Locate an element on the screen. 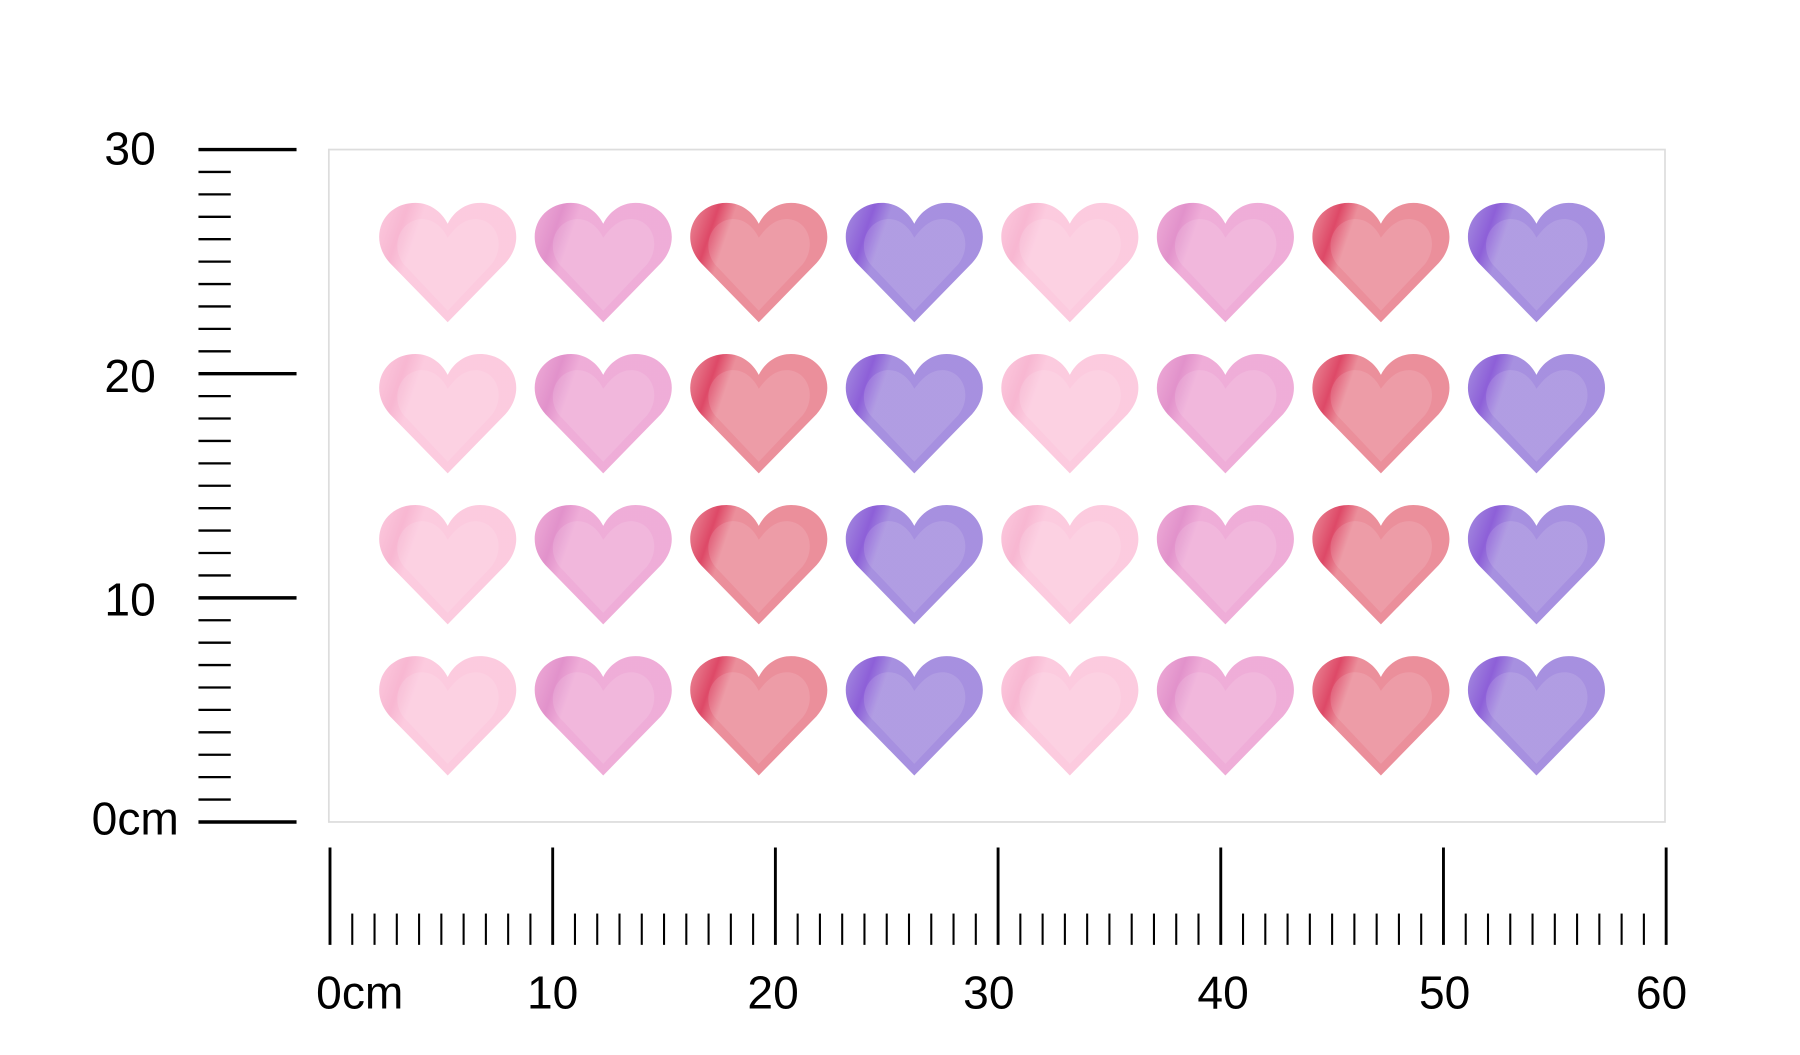  horizontal-label-10: 10 is located at coordinates (552, 993).